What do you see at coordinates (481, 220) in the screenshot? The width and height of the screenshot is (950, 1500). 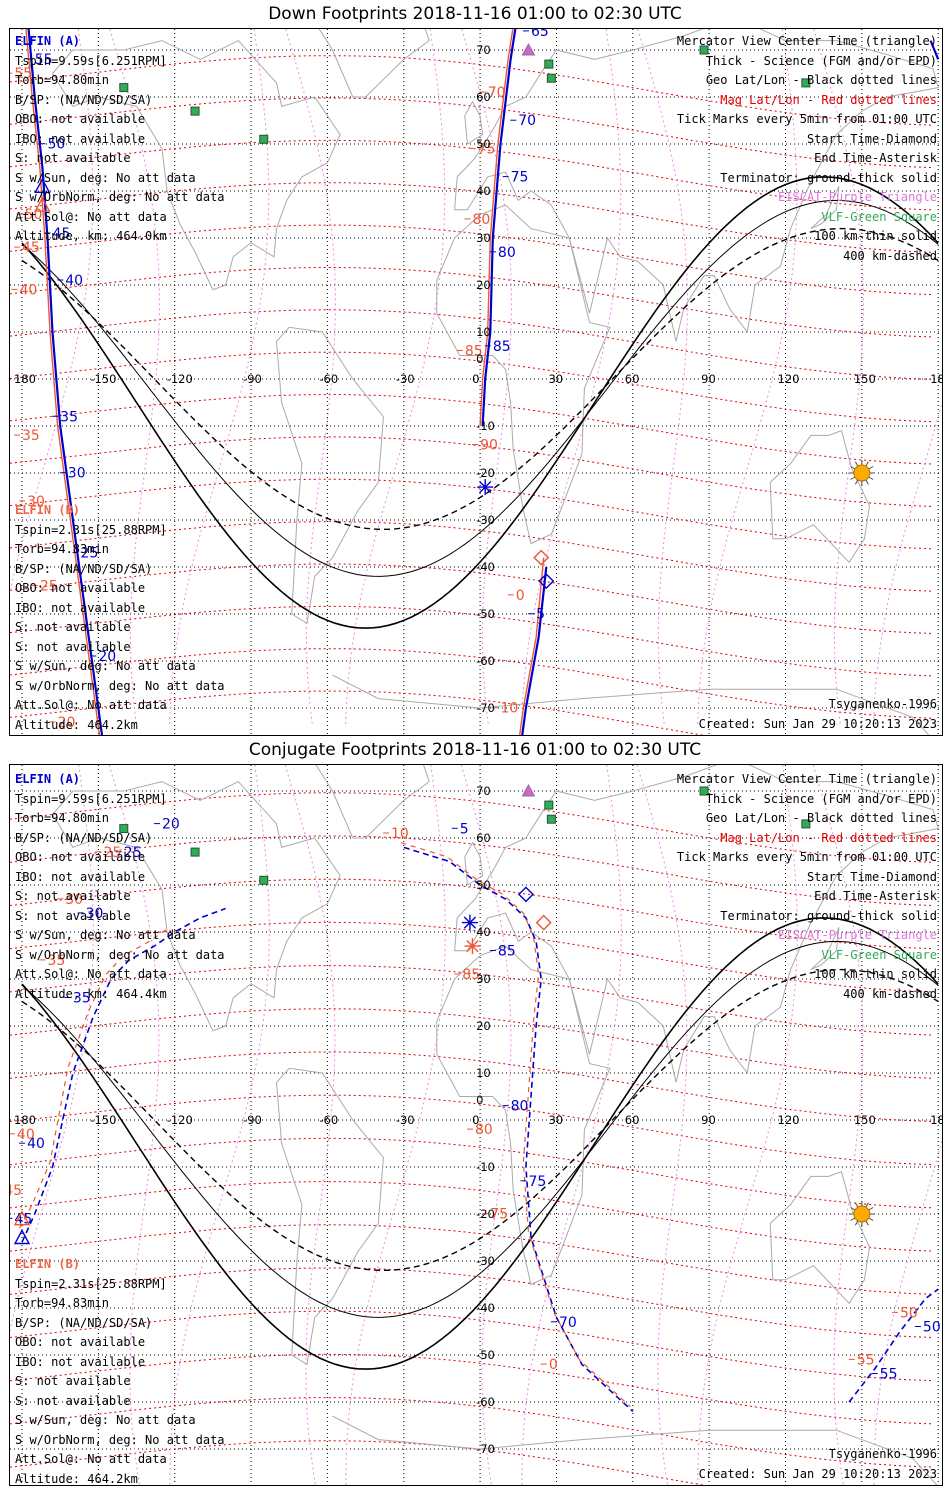 I see `track-time-label: 80` at bounding box center [481, 220].